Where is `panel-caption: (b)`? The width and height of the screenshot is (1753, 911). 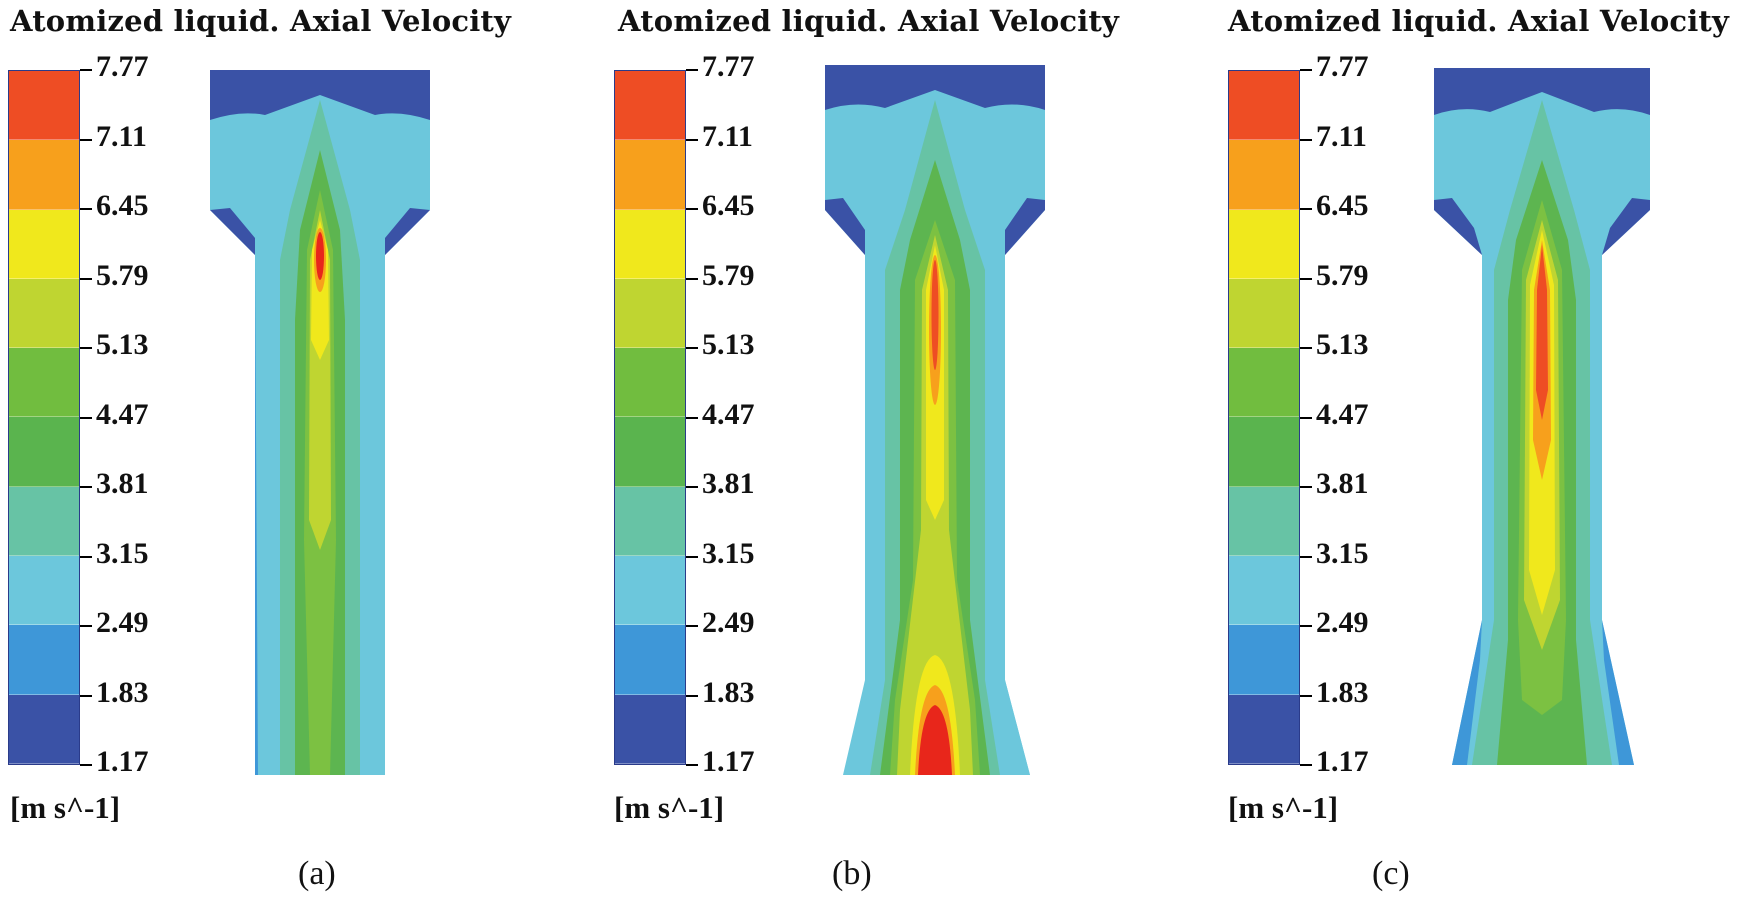 panel-caption: (b) is located at coordinates (852, 873).